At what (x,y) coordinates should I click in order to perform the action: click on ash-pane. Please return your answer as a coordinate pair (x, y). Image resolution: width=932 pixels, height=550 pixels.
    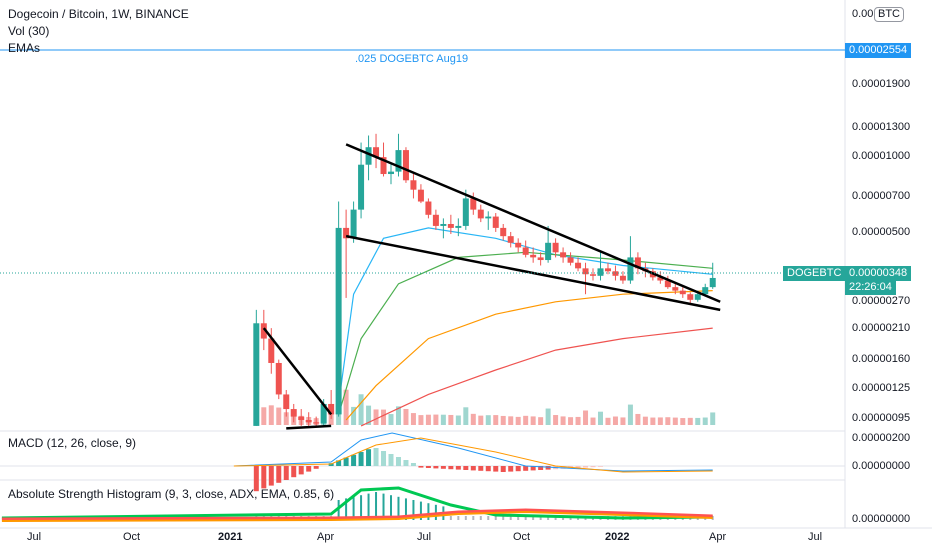
    Looking at the image, I should click on (357, 504).